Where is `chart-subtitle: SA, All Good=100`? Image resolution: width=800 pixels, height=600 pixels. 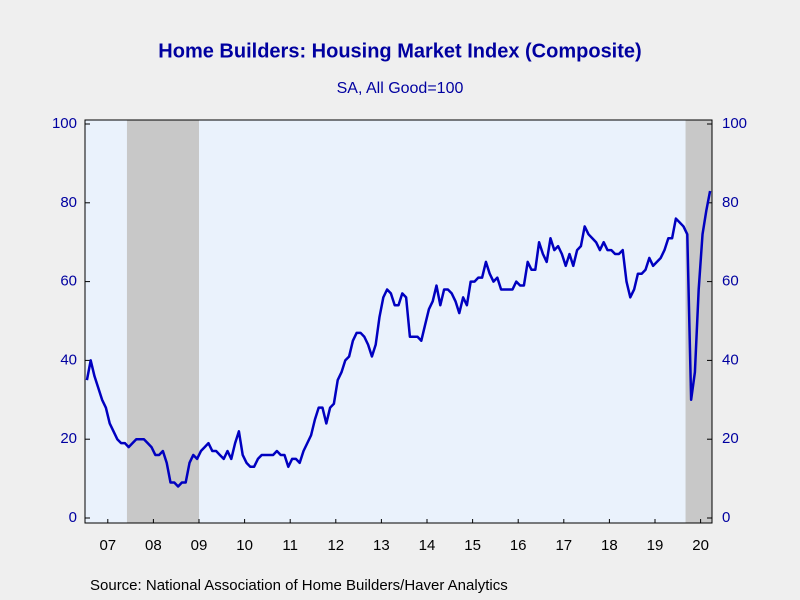
chart-subtitle: SA, All Good=100 is located at coordinates (400, 88).